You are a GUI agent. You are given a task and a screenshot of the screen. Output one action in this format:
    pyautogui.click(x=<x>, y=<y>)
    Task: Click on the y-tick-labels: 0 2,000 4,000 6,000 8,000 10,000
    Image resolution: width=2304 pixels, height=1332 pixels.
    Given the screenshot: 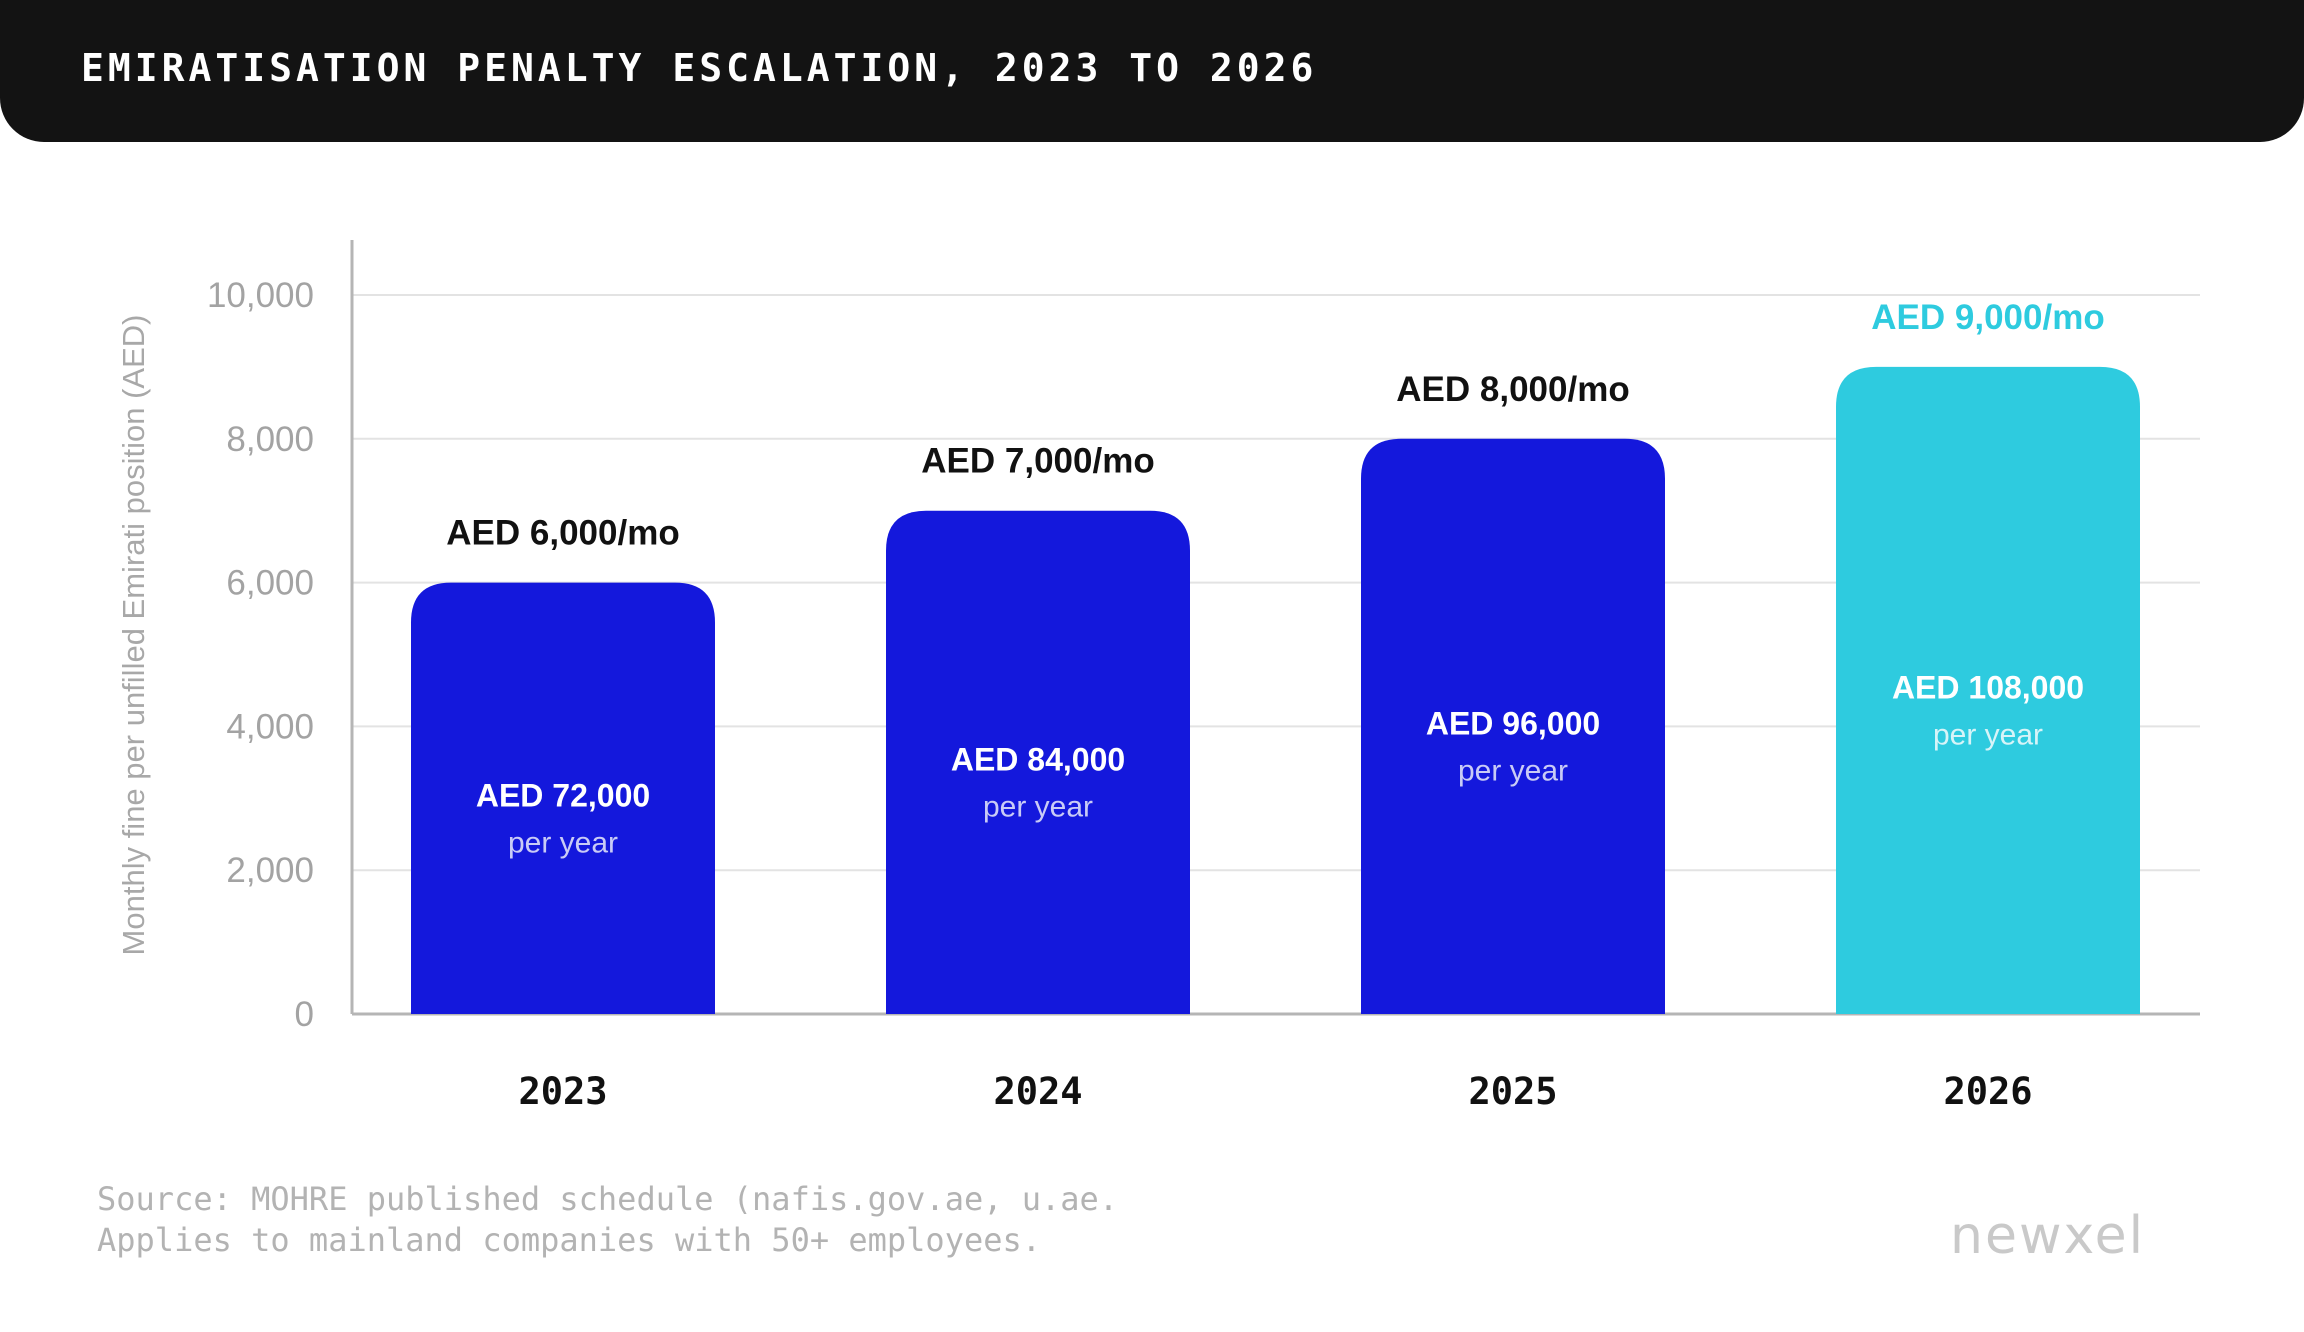 What is the action you would take?
    pyautogui.click(x=260, y=655)
    